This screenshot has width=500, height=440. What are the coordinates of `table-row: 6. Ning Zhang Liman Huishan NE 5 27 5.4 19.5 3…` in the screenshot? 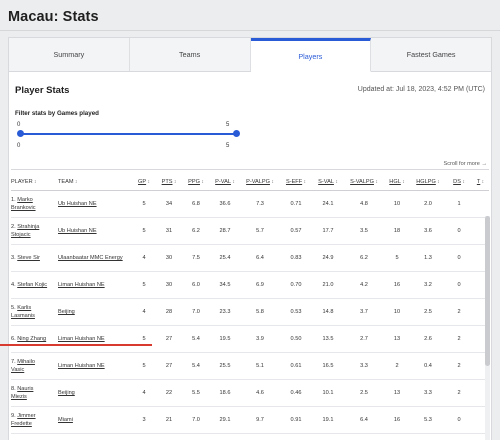 It's located at (250, 339).